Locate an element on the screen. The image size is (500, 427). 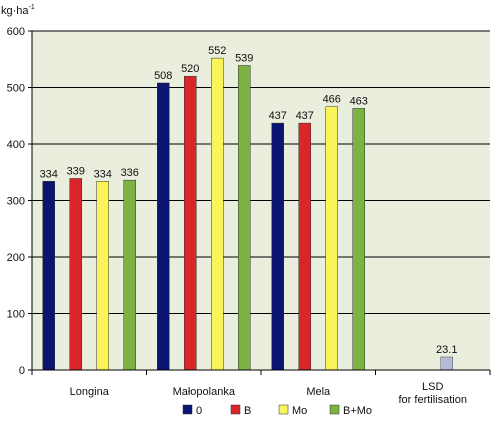
bar-value-label: 508 is located at coordinates (163, 76).